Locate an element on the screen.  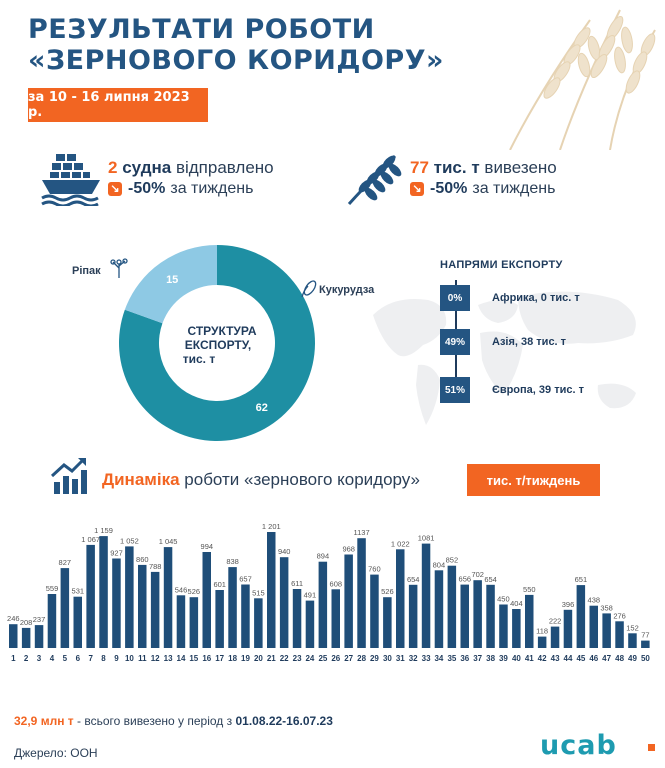
bar-value-label: 651 is located at coordinates (581, 579).